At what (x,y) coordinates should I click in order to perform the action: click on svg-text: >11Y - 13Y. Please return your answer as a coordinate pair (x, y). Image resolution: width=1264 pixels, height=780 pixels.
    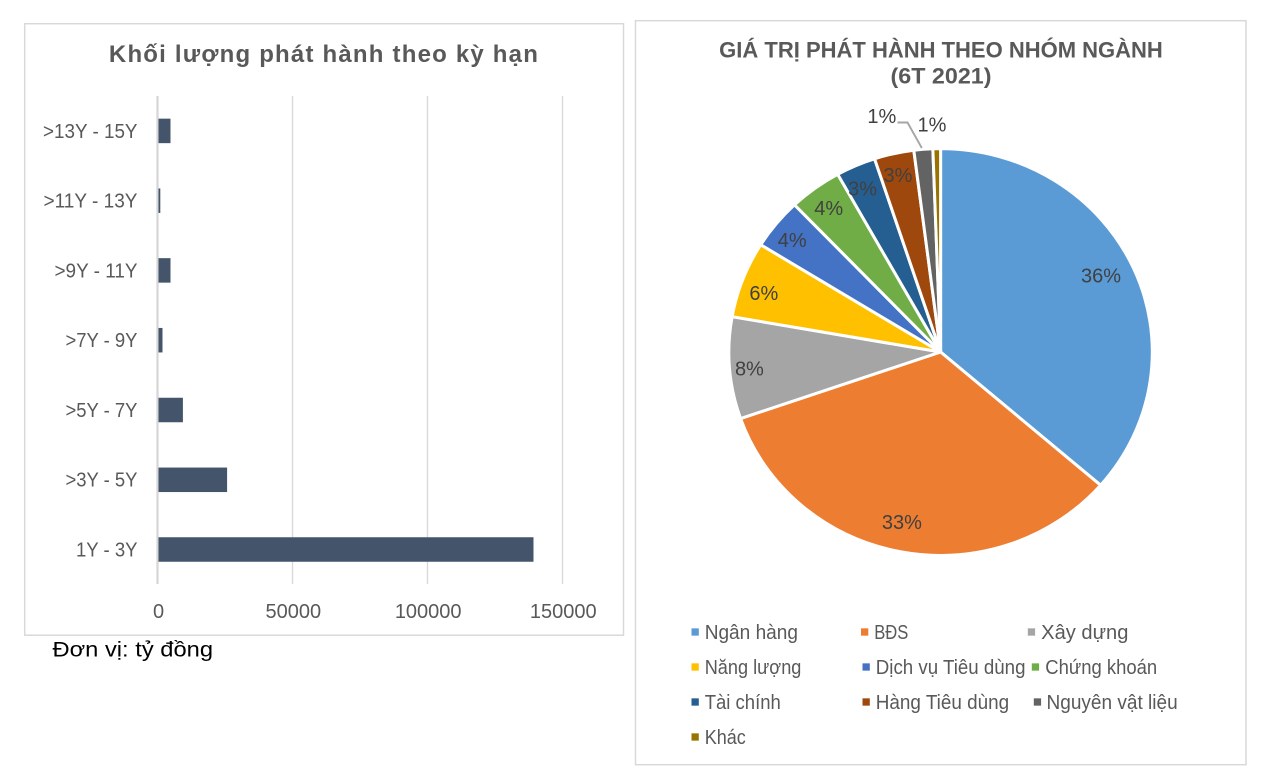
    Looking at the image, I should click on (91, 202).